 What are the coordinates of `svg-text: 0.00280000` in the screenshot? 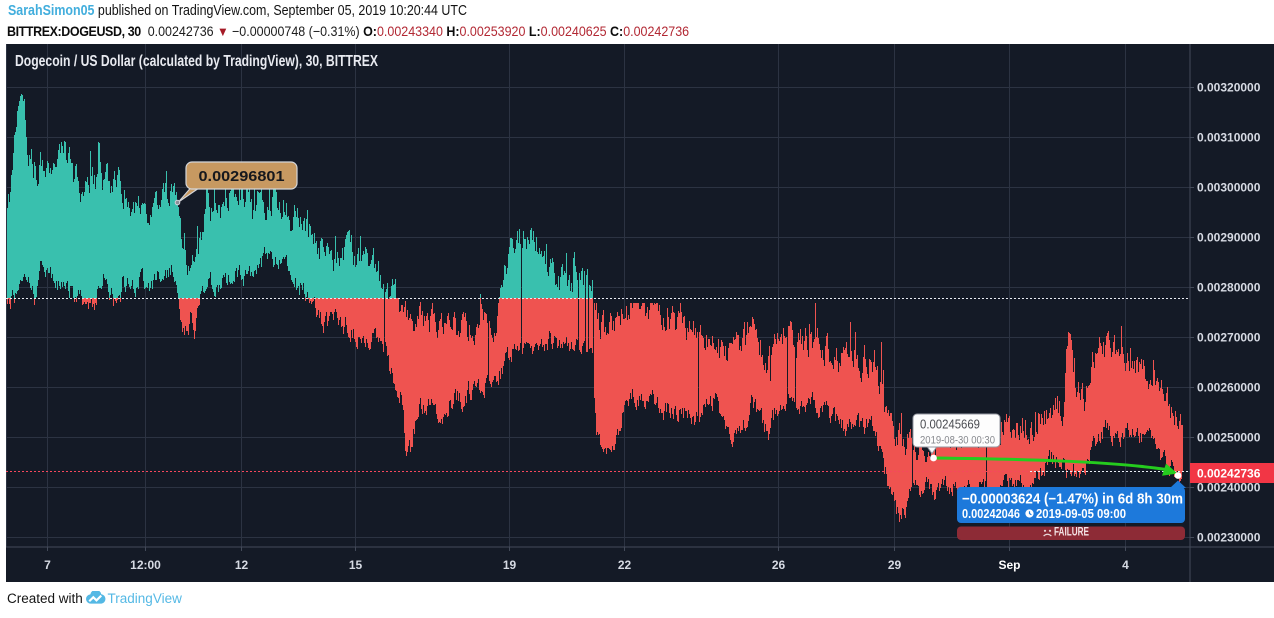 It's located at (1229, 288).